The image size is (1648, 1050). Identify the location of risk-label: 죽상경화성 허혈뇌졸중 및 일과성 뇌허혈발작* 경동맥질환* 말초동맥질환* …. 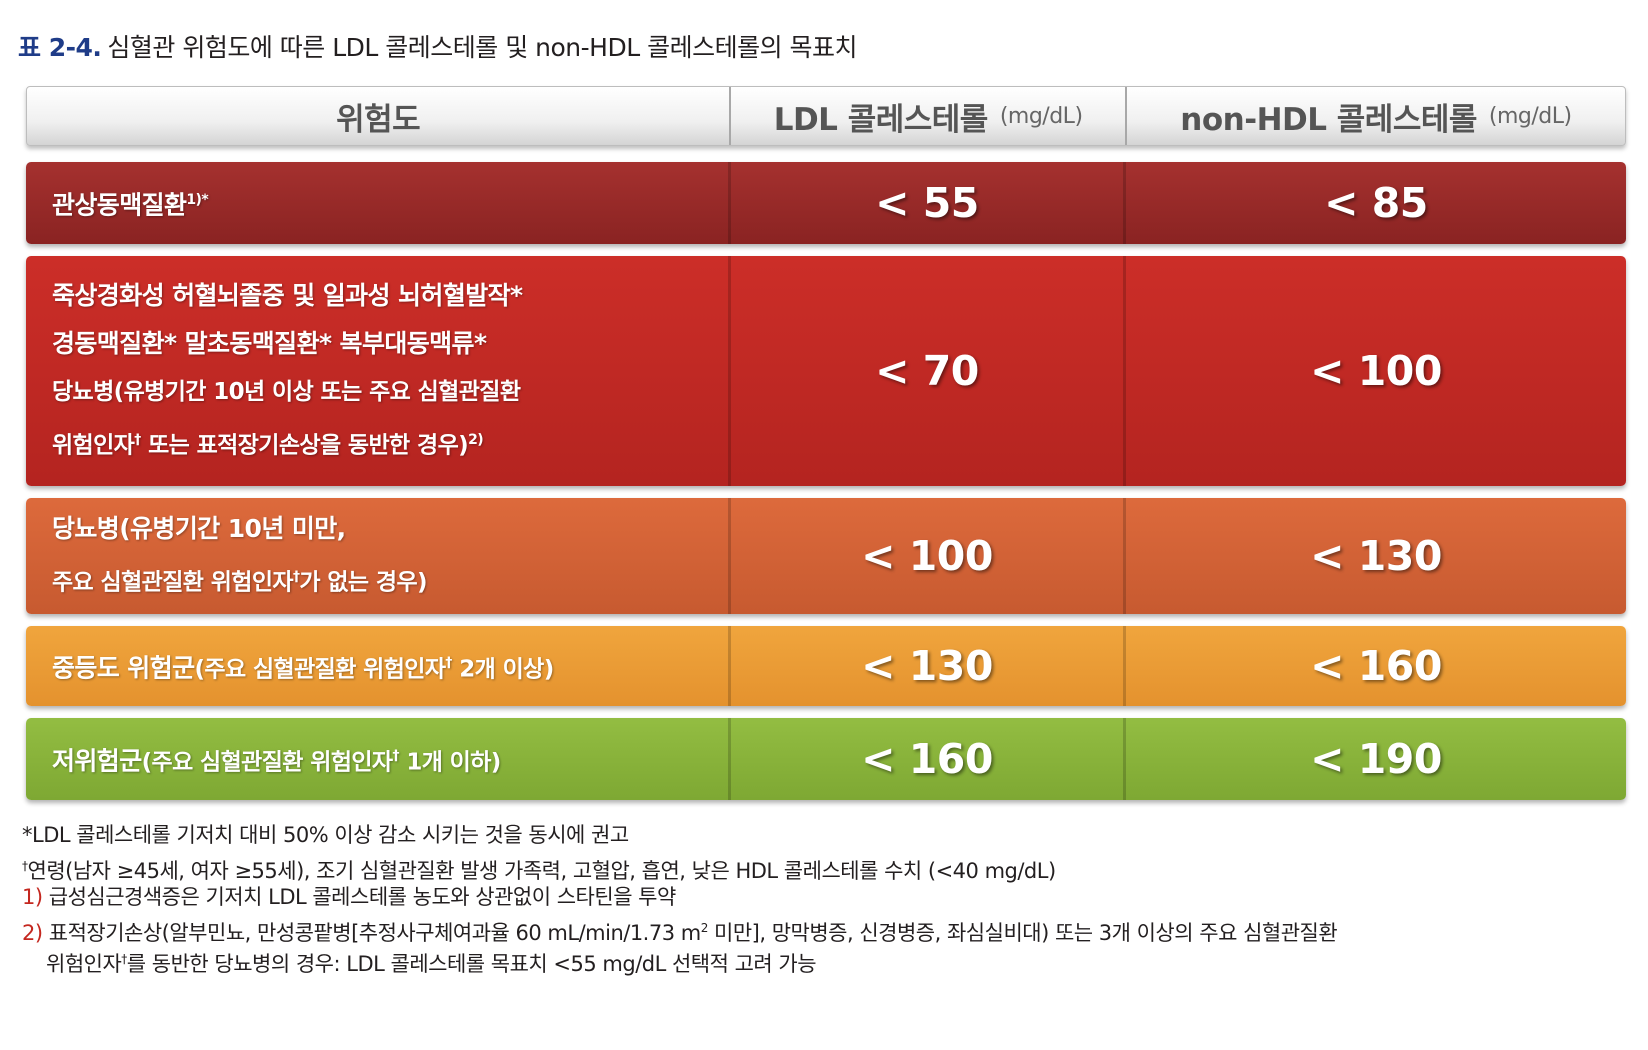
(287, 371).